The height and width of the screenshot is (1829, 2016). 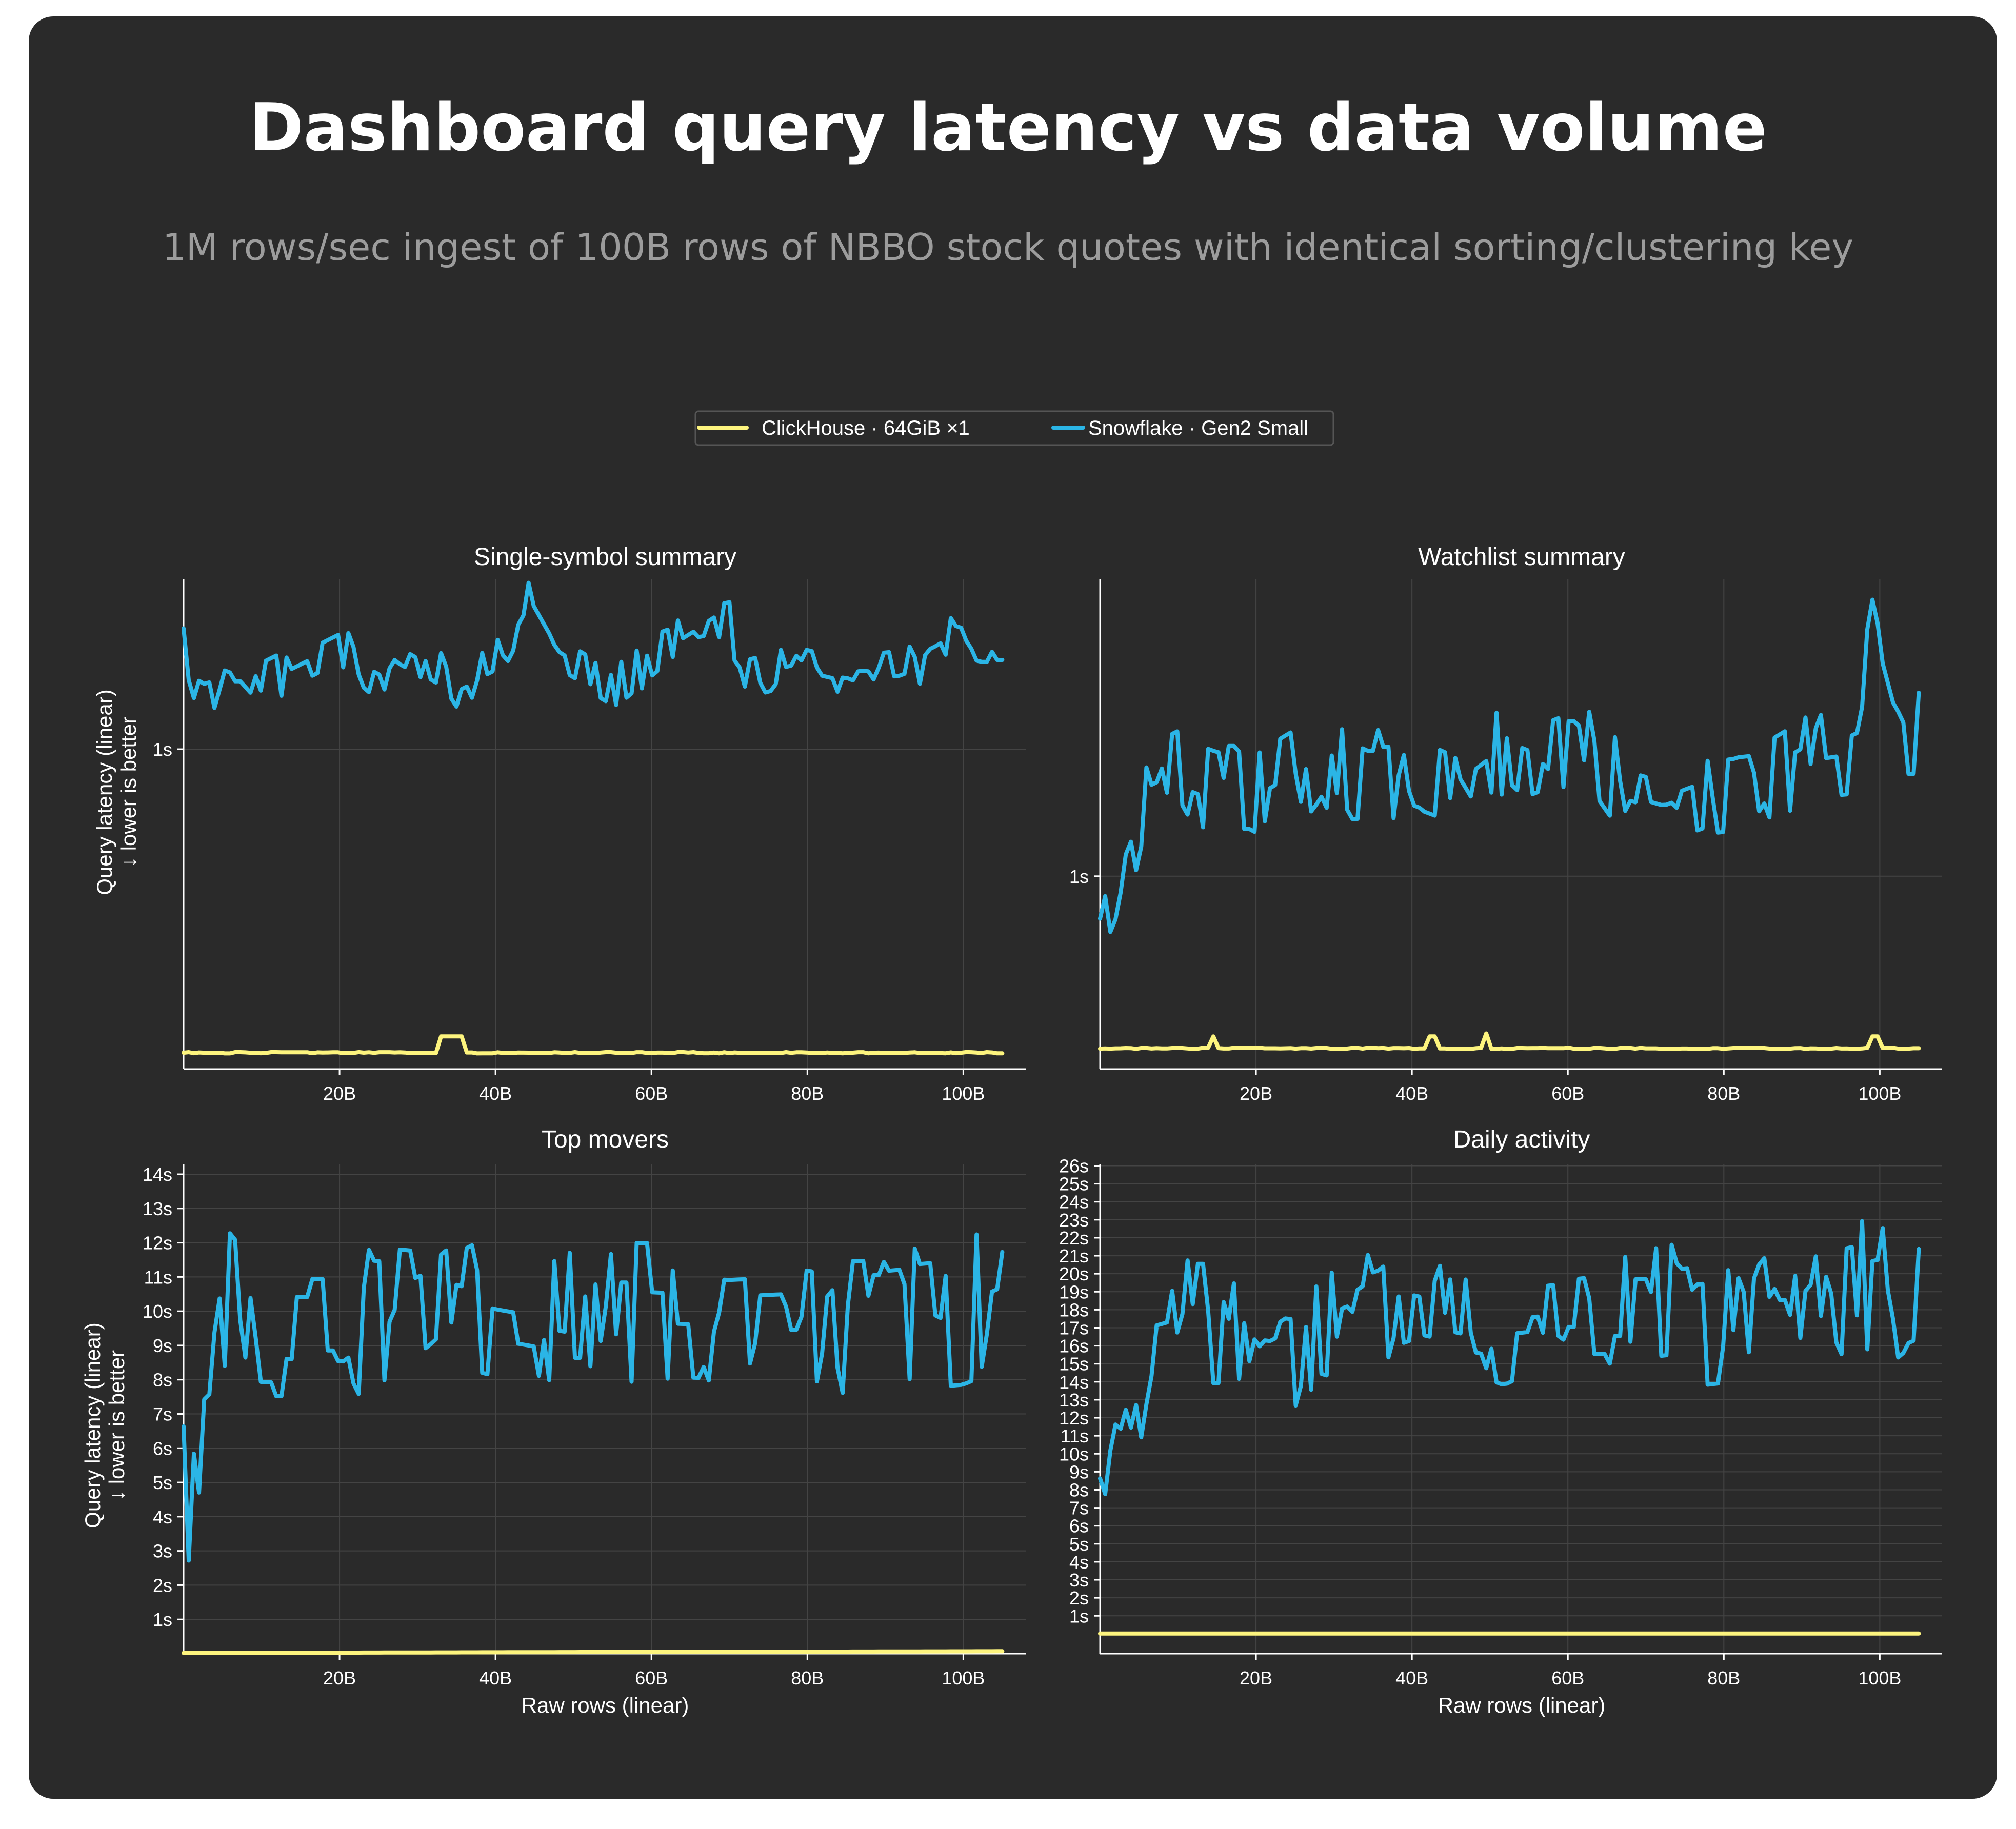 What do you see at coordinates (1074, 1273) in the screenshot?
I see `y-tick-label: 20s` at bounding box center [1074, 1273].